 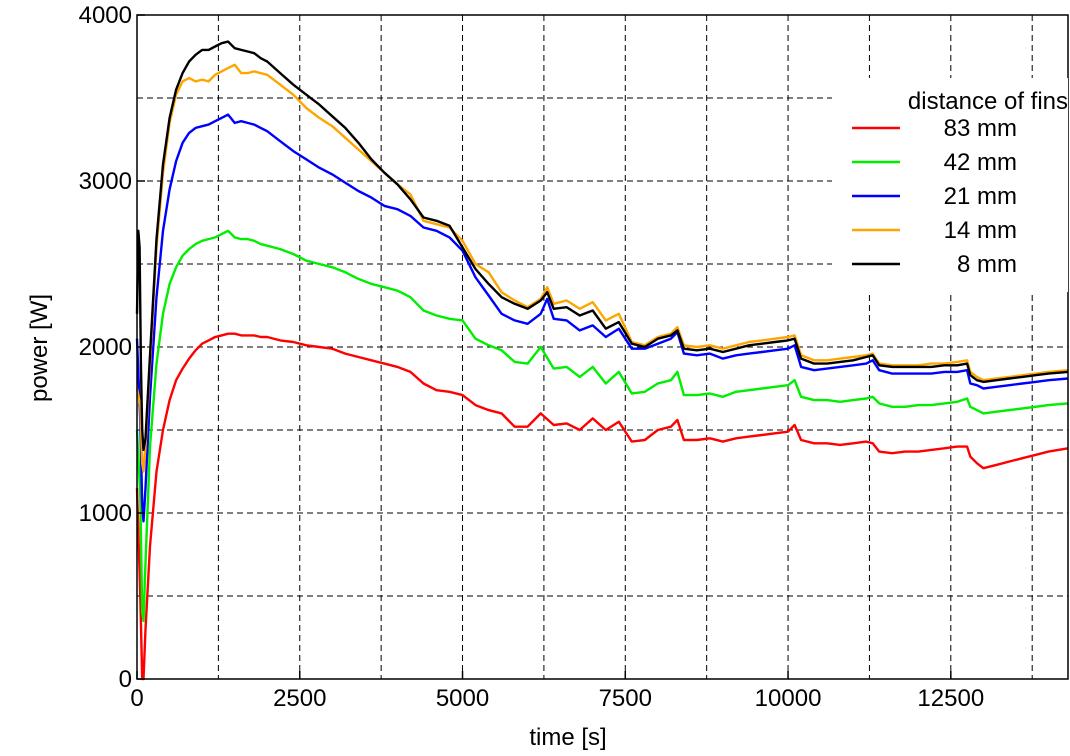 I want to click on y-tick-label: 0, so click(x=125, y=679).